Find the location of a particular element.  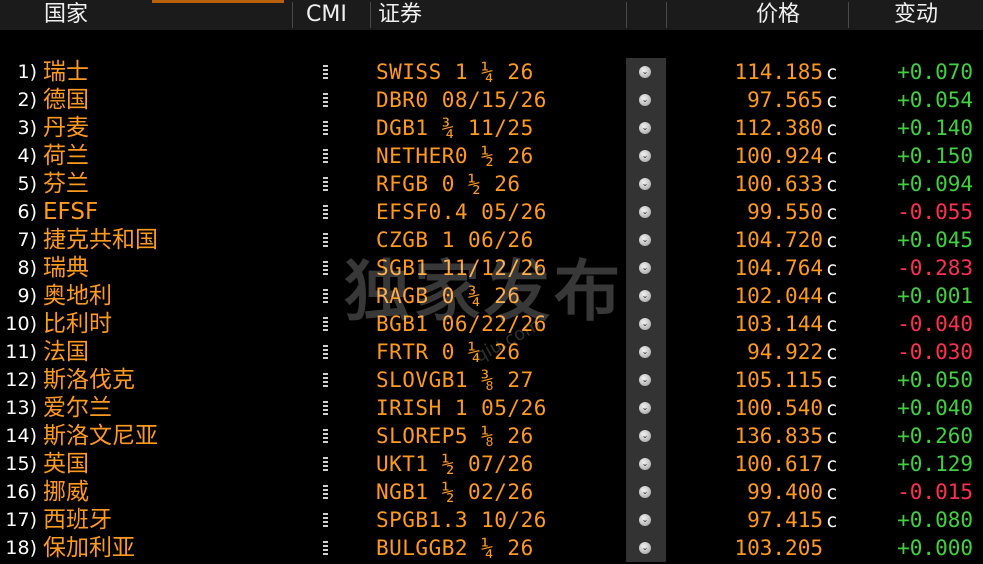

table-row: 5) 芬兰 RFGB 0 ½ 26 ⌄ 100.633 c +0.094 is located at coordinates (491, 184).